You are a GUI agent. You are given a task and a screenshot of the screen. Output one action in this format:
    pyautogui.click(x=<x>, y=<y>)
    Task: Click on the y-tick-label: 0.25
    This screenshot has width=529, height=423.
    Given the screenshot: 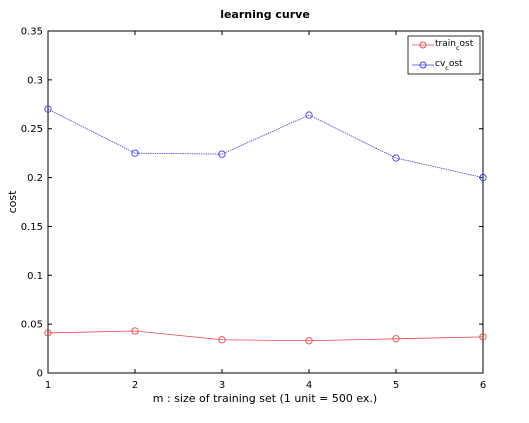 What is the action you would take?
    pyautogui.click(x=32, y=129)
    